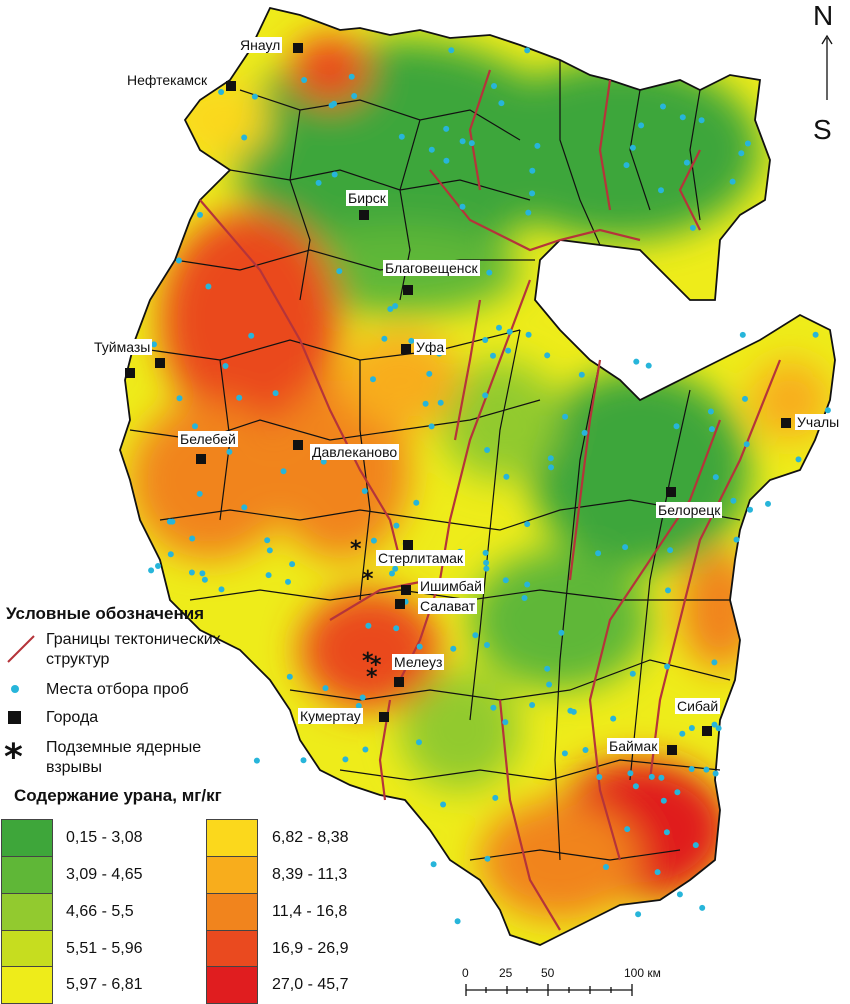 The image size is (850, 1004). Describe the element at coordinates (310, 984) in the screenshot. I see `class-label: 27,0 - 45,7` at that location.